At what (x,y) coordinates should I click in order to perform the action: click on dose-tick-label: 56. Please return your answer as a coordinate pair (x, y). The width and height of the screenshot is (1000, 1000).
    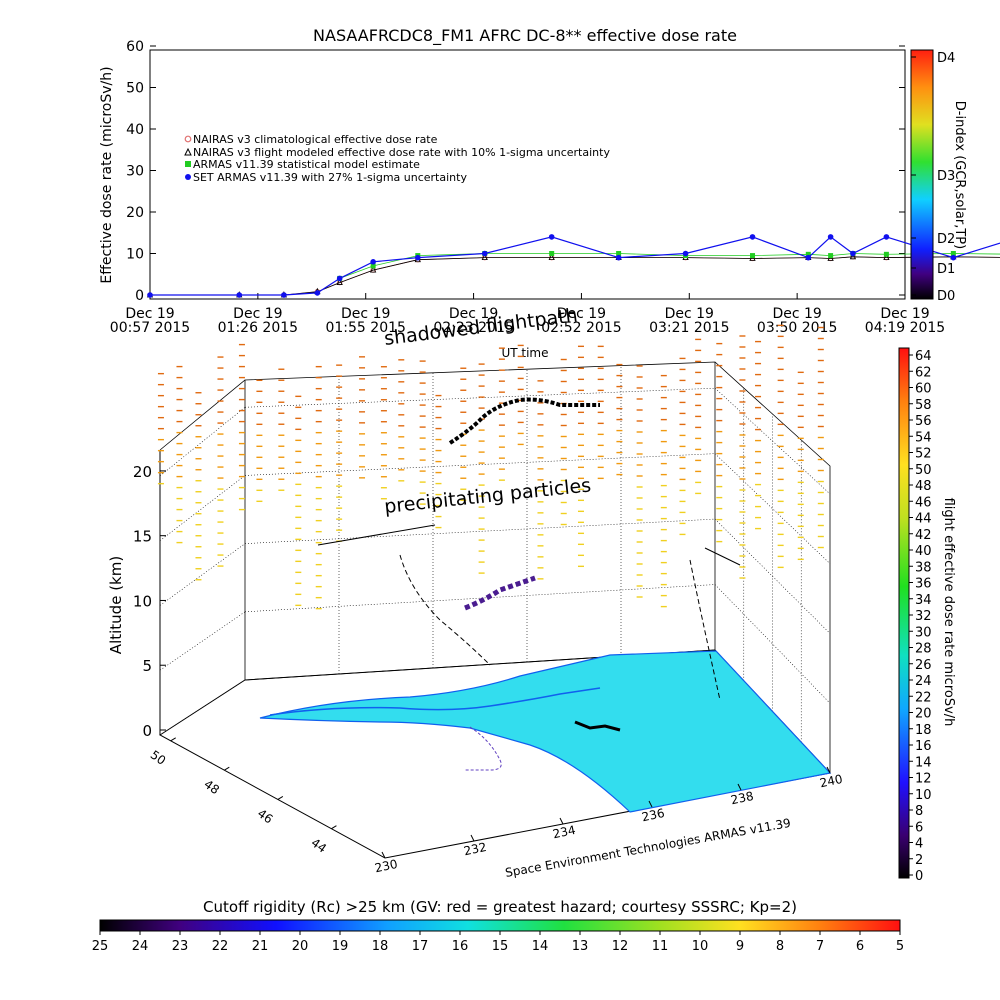
    Looking at the image, I should click on (923, 421).